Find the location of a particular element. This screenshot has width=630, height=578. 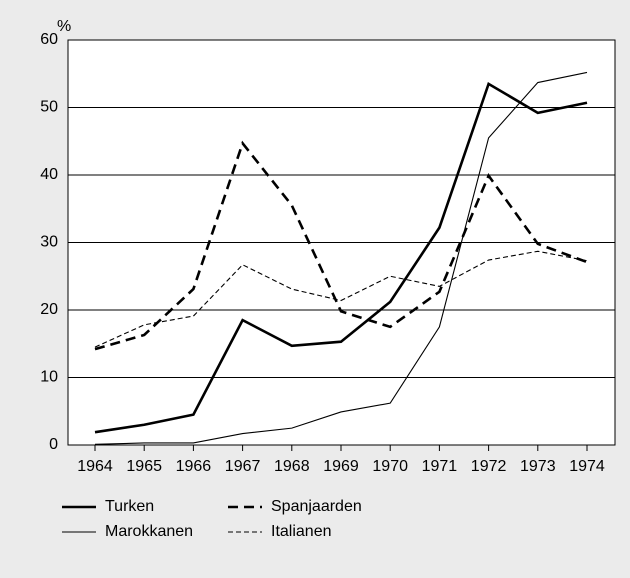

x-tick-label: 1966 is located at coordinates (194, 466).